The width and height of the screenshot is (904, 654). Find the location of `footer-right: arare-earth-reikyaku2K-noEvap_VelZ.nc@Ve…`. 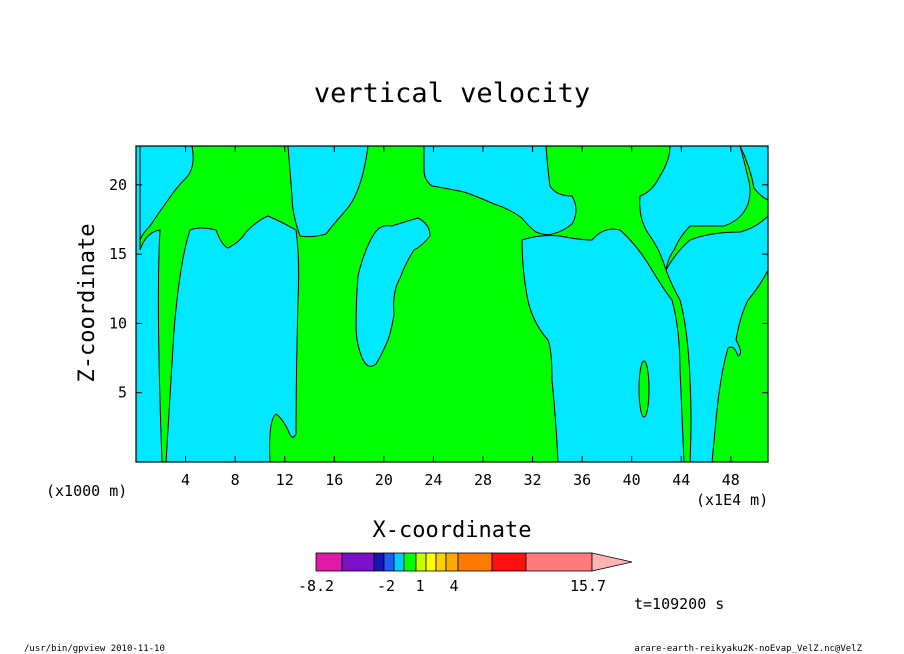

footer-right: arare-earth-reikyaku2K-noEvap_VelZ.nc@Ve… is located at coordinates (748, 649).